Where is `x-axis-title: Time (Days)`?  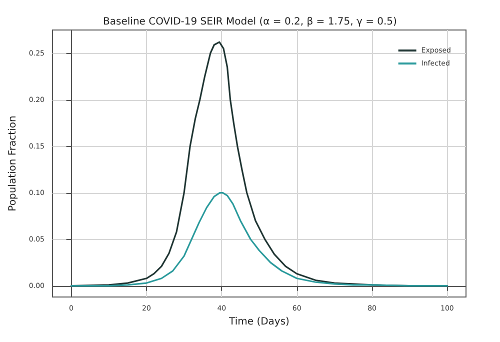 x-axis-title: Time (Days) is located at coordinates (259, 322).